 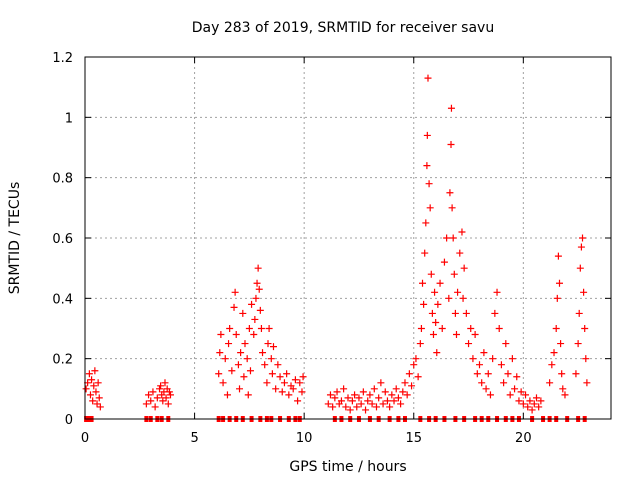 What do you see at coordinates (413, 438) in the screenshot?
I see `x-tick-label: 15` at bounding box center [413, 438].